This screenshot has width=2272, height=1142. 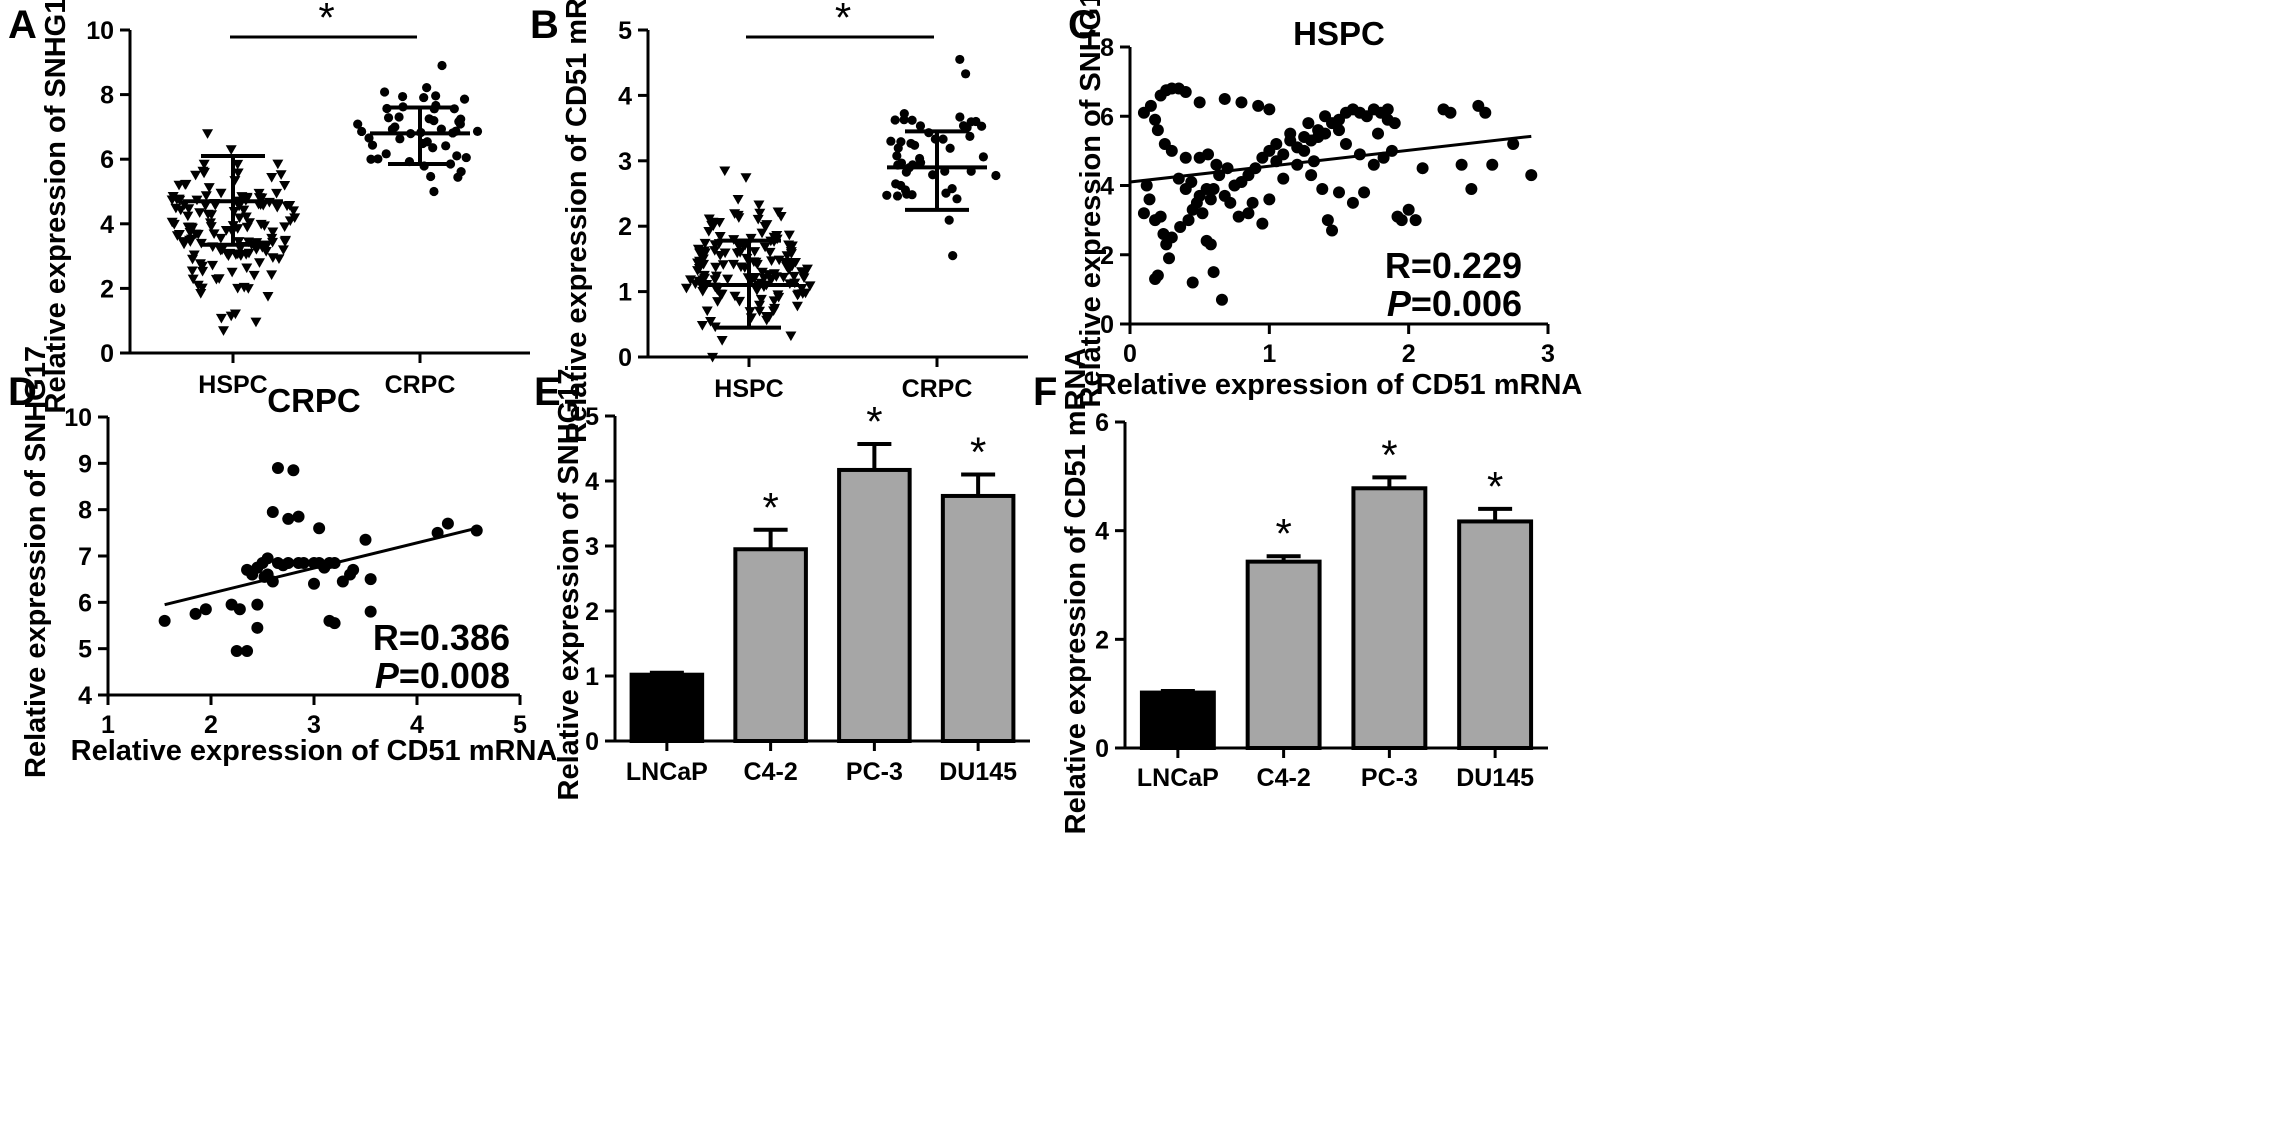 What do you see at coordinates (625, 227) in the screenshot?
I see `y-tick-label-B: 2` at bounding box center [625, 227].